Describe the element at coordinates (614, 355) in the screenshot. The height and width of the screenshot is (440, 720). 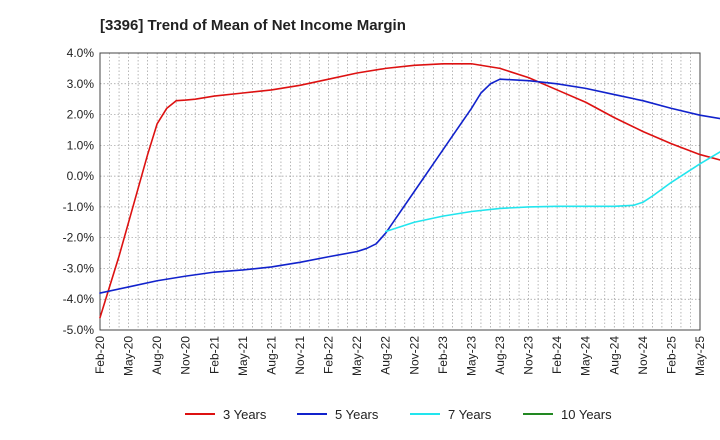
I see `x-tick-label: Aug-24` at that location.